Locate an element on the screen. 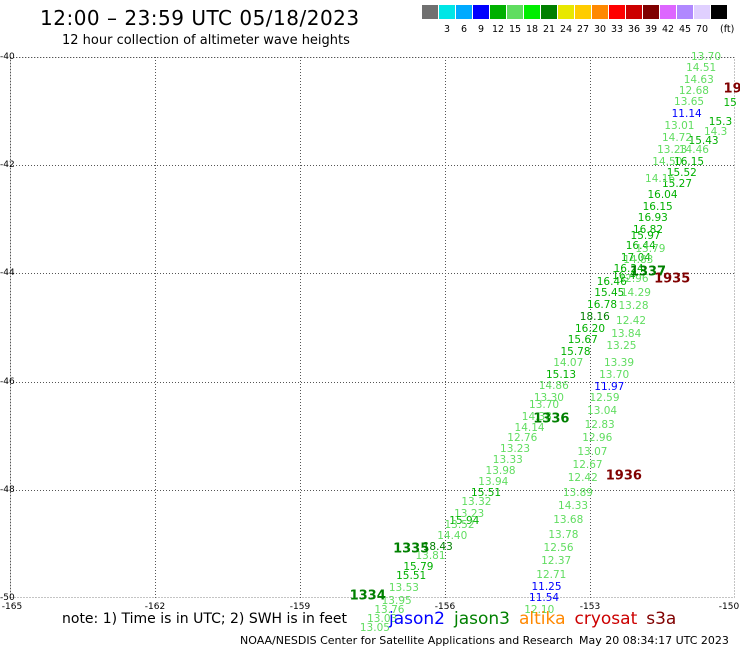 This screenshot has width=740, height=650. longitude-label: -156 is located at coordinates (445, 607).